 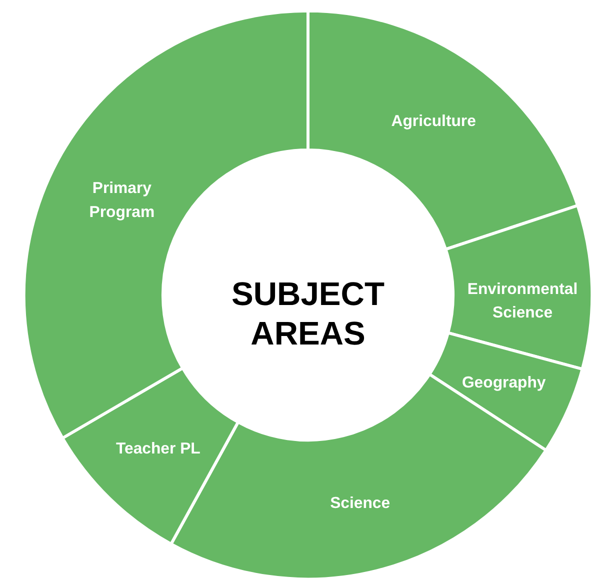 I want to click on slice-label: Agriculture, so click(x=433, y=121).